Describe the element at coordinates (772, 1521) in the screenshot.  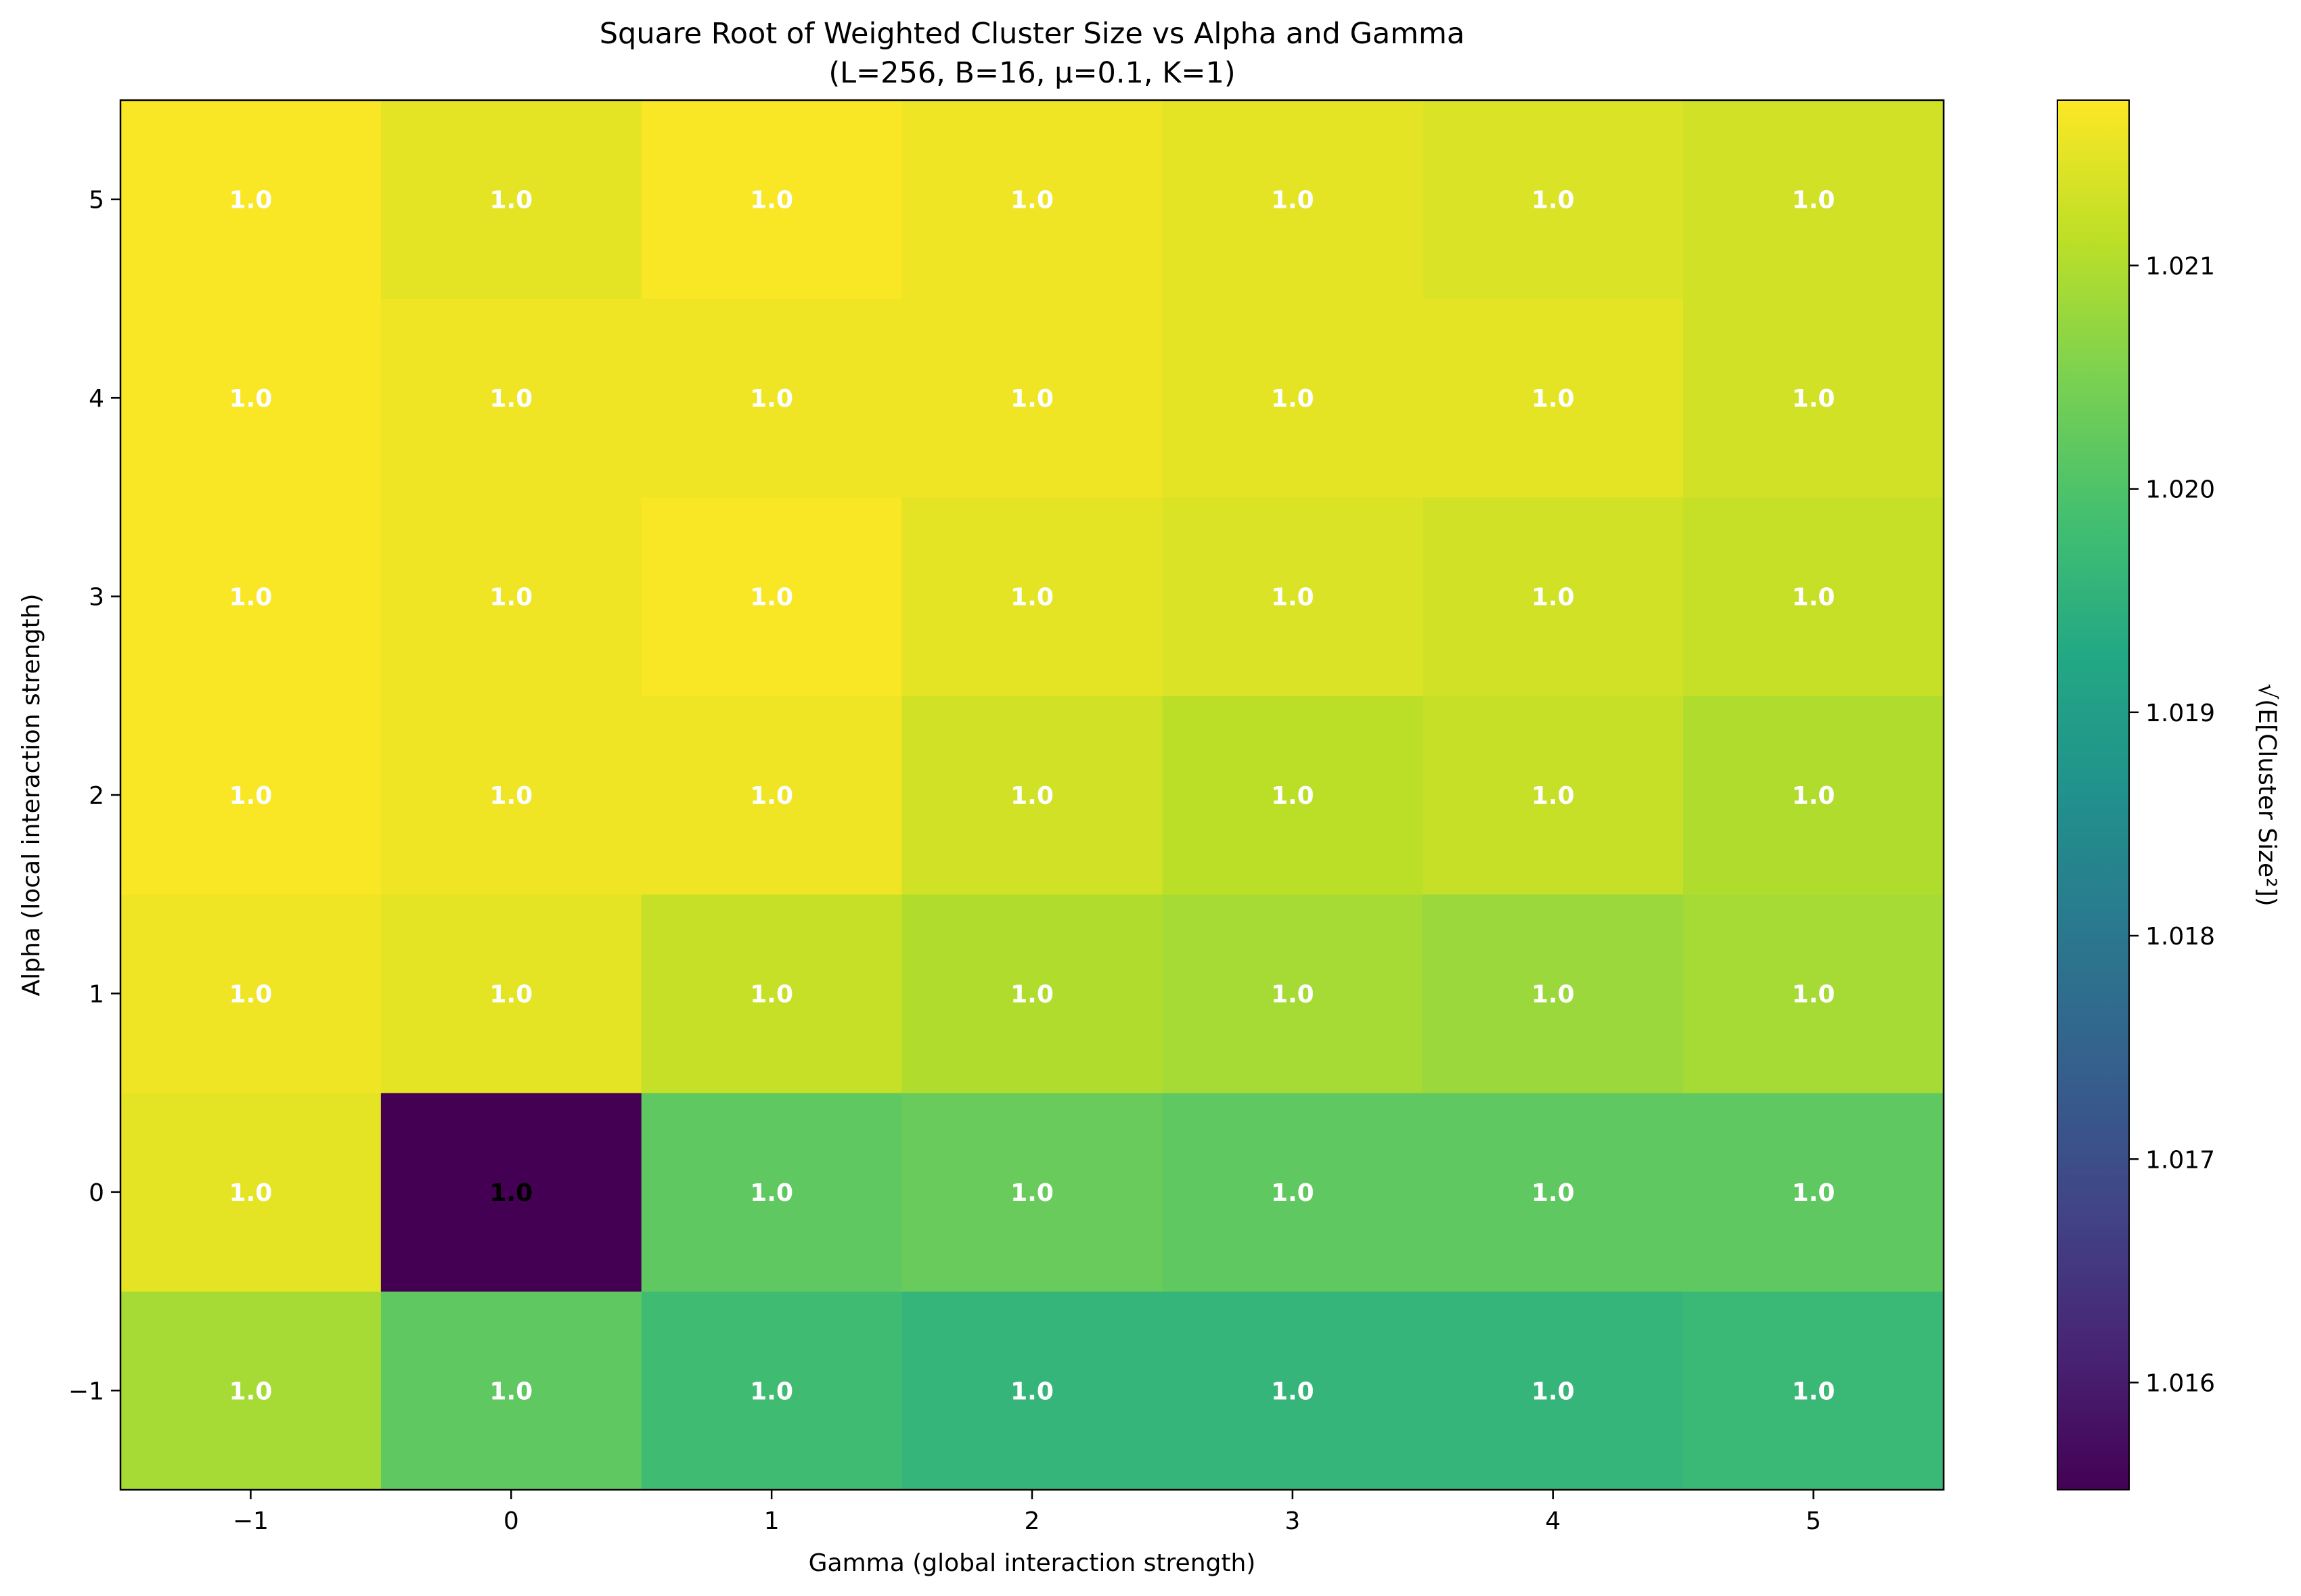
I see `x-tick-label: 1` at that location.